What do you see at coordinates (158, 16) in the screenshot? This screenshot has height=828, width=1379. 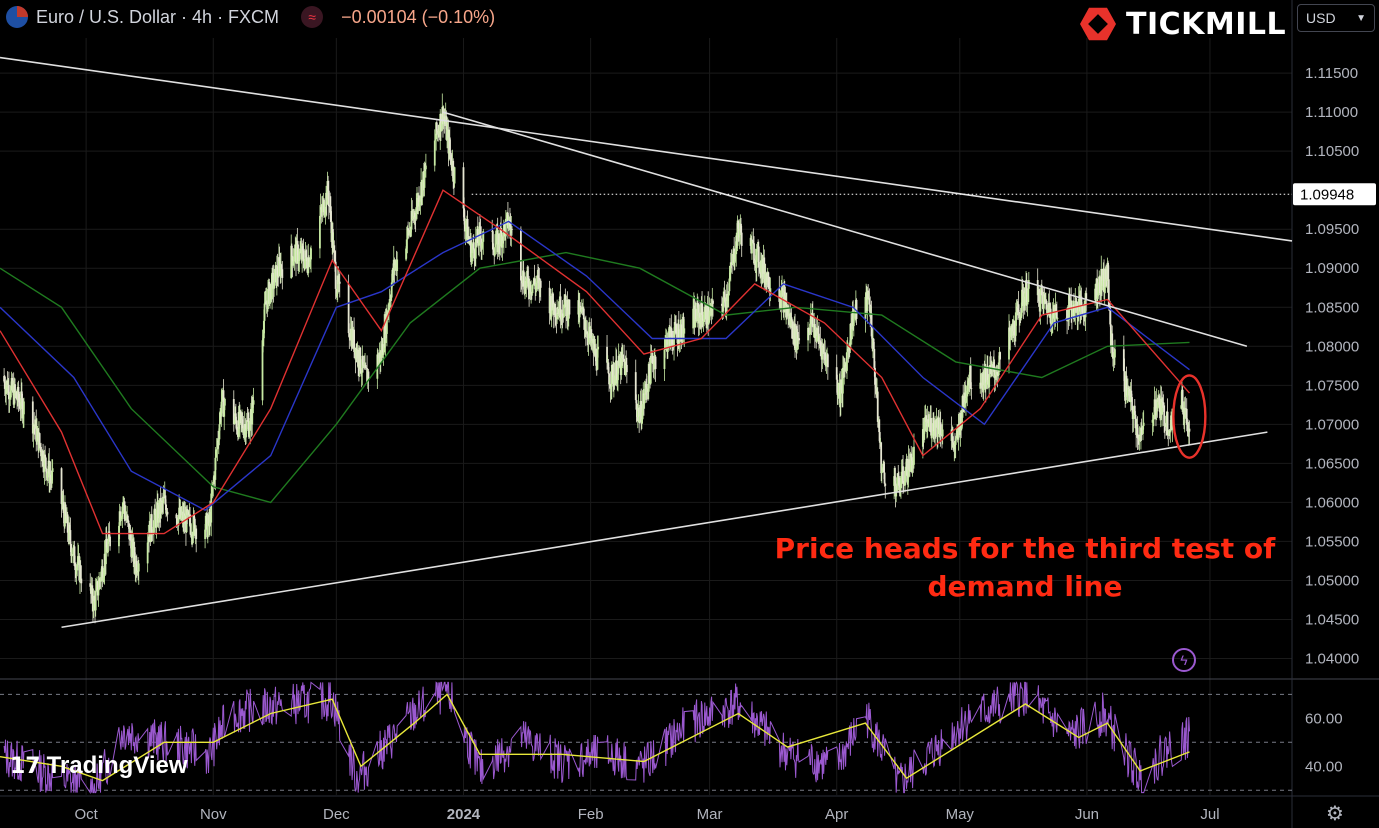 I see `symbol-title: Euro / U.S. Dollar · 4h · FXCM` at bounding box center [158, 16].